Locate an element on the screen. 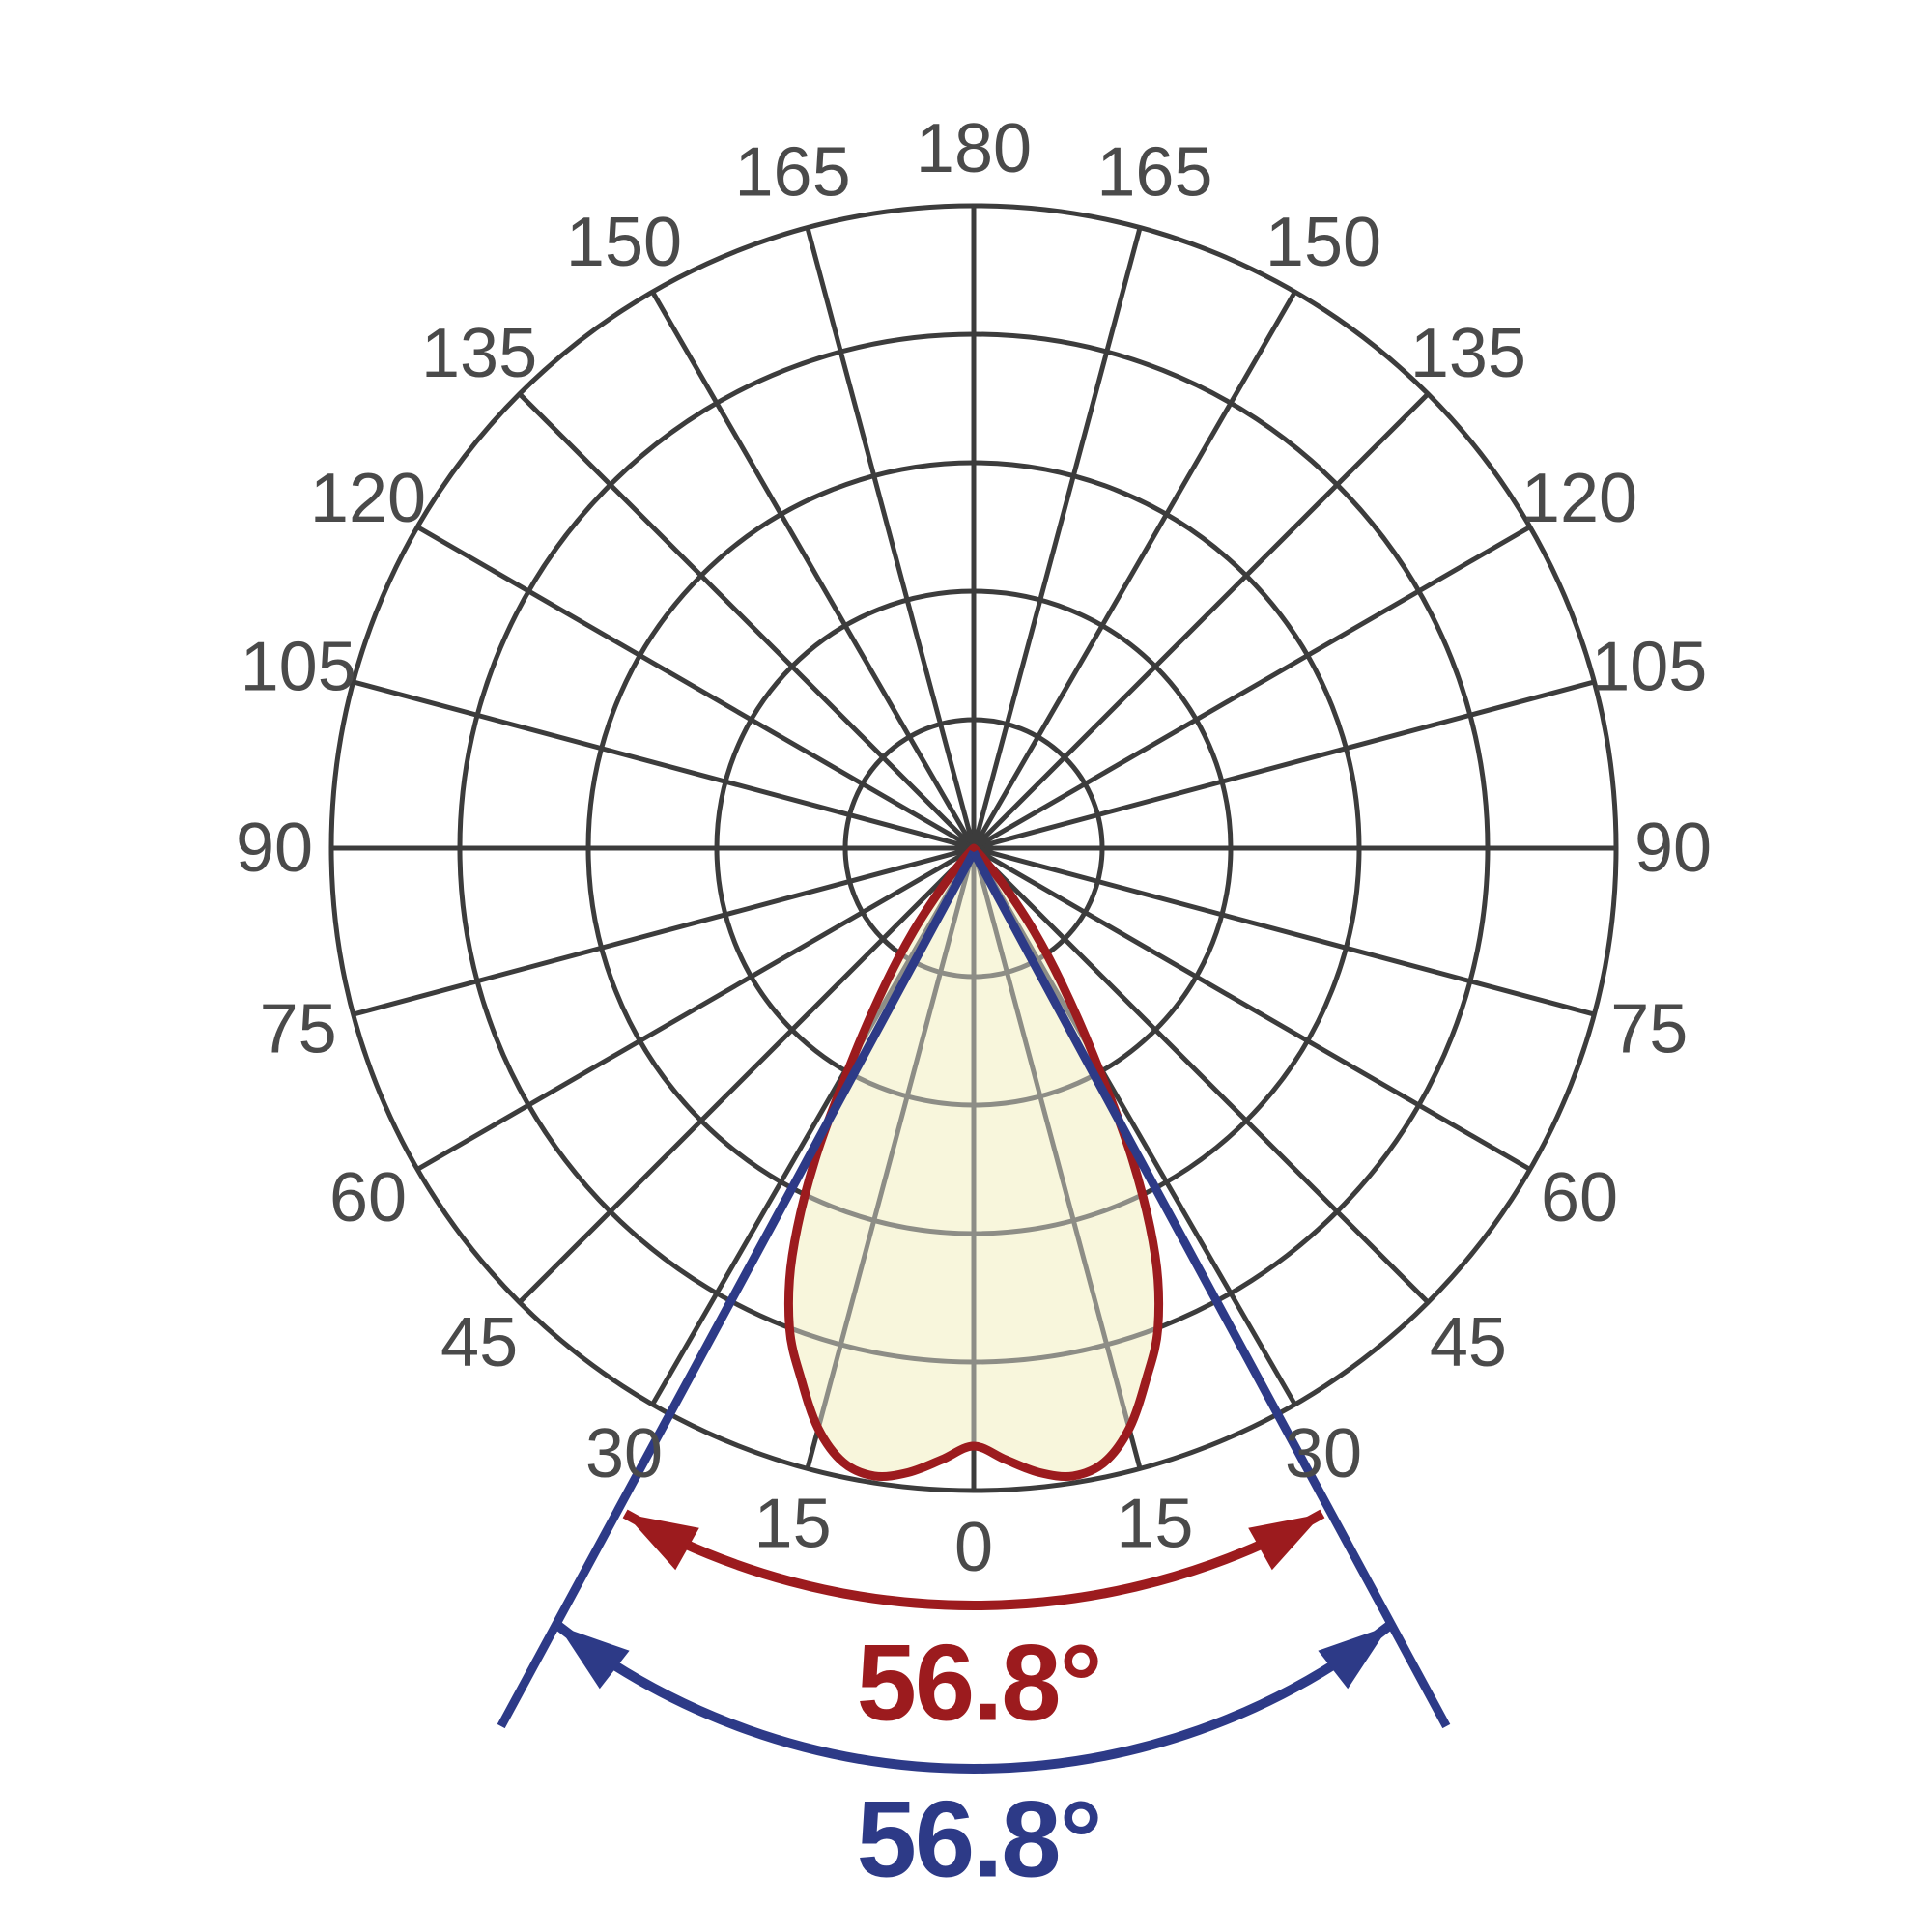 The width and height of the screenshot is (1932, 1932). beam-angle-c0-arc is located at coordinates (973, 1560).